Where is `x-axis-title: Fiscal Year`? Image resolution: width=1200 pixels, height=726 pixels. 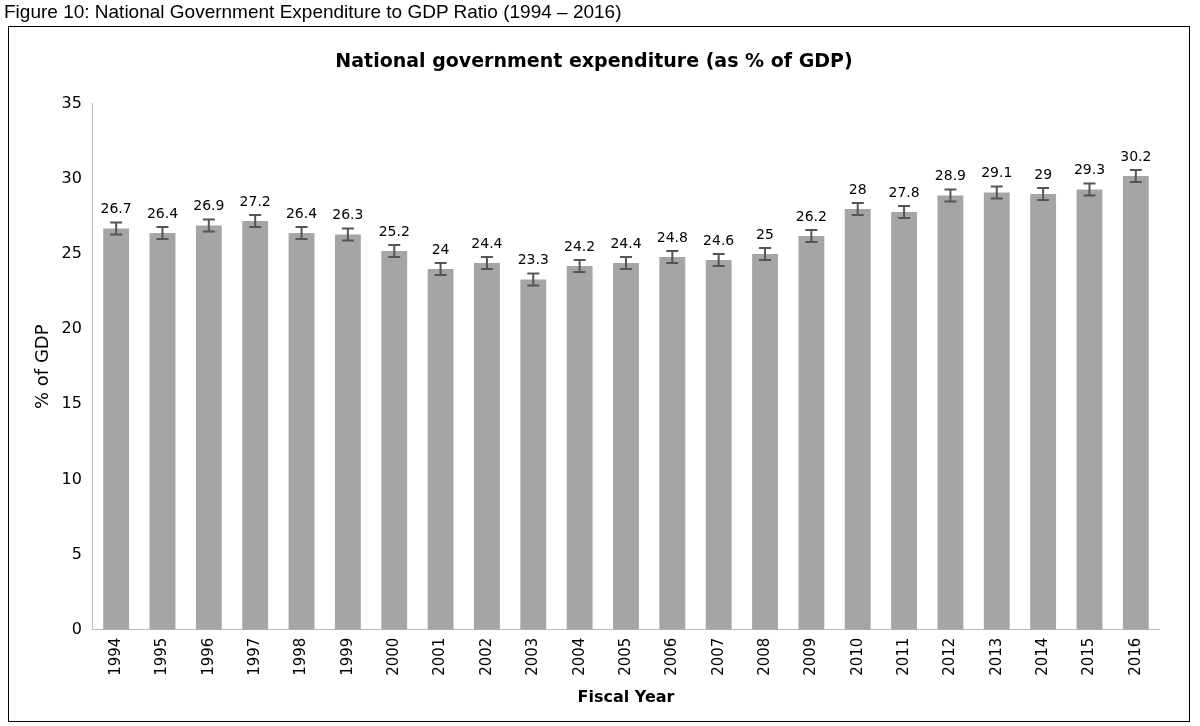
x-axis-title: Fiscal Year is located at coordinates (626, 696).